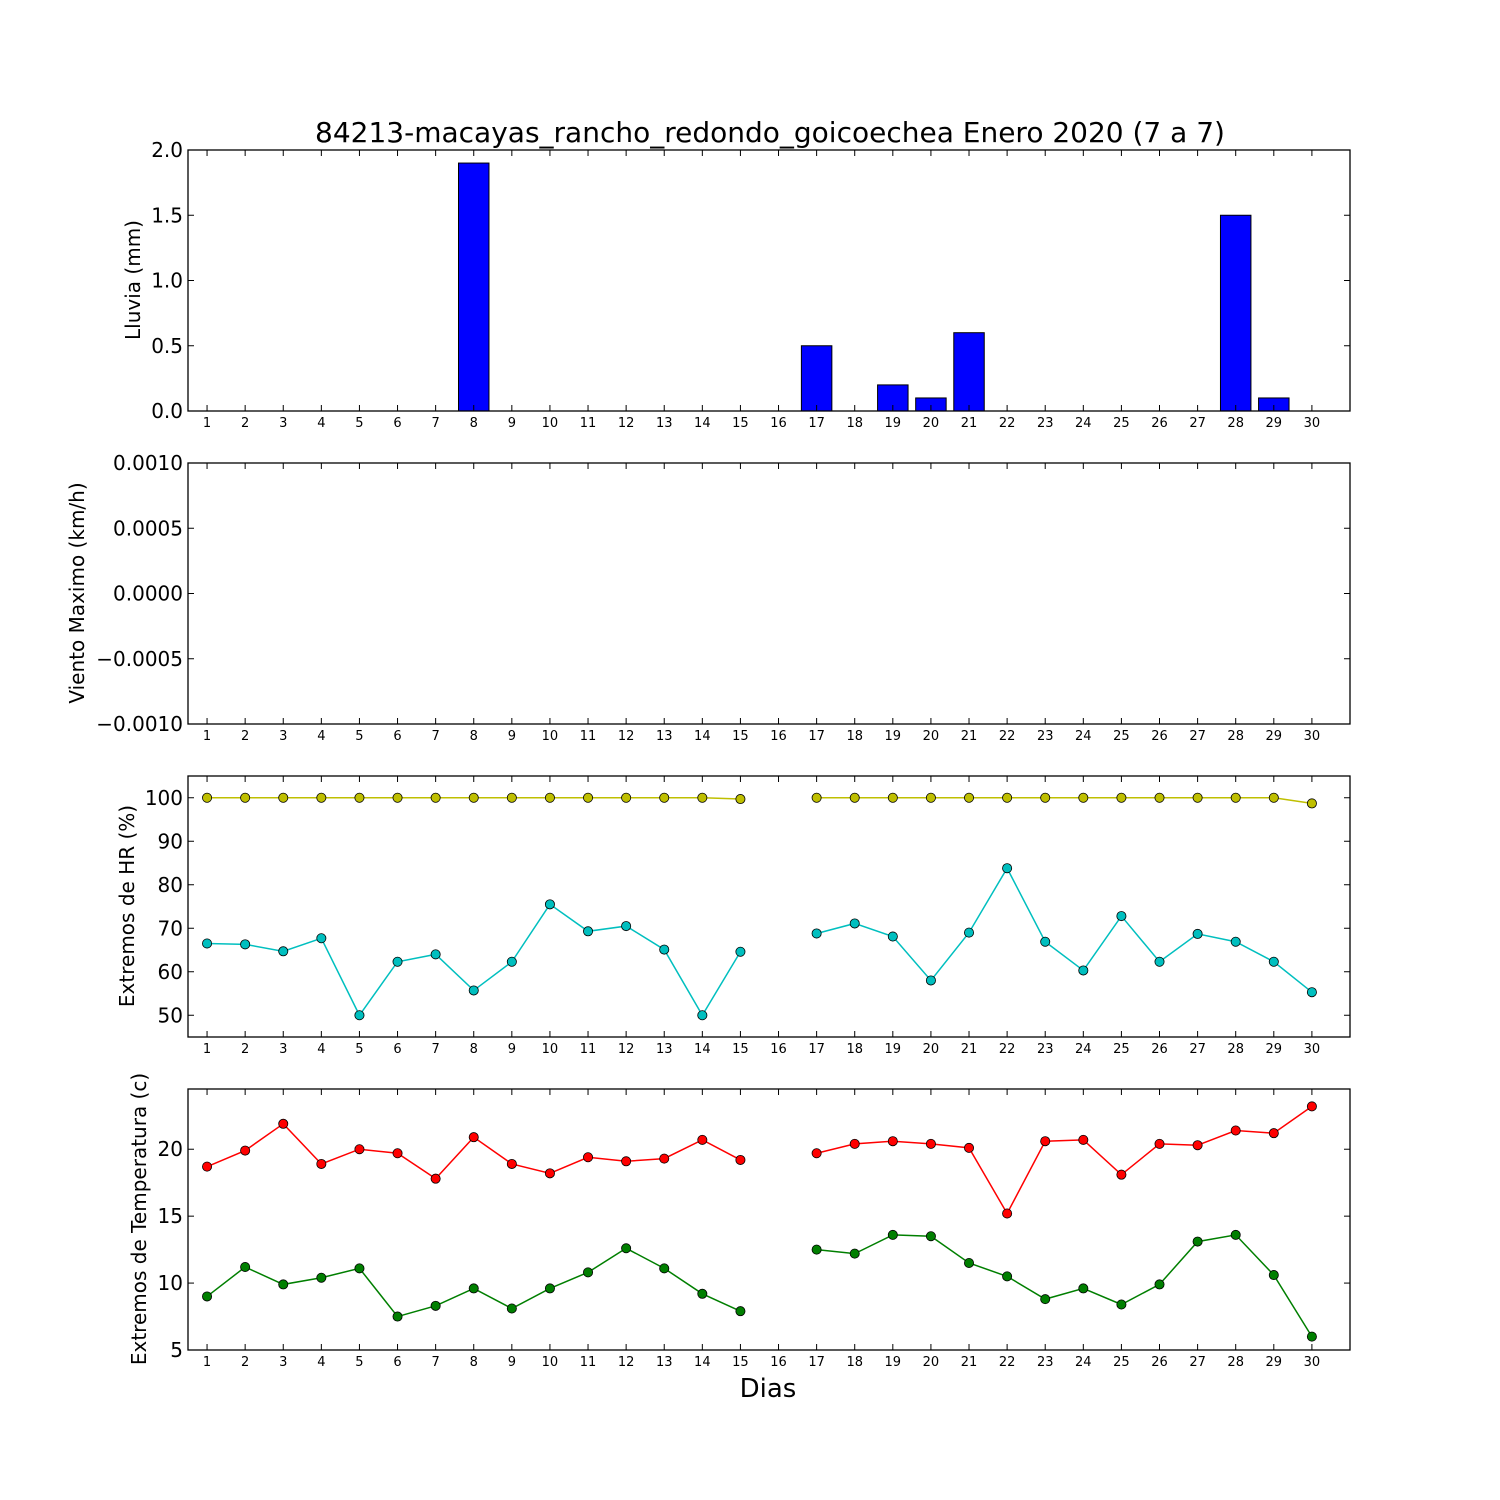  Describe the element at coordinates (245, 423) in the screenshot. I see `rain-xtick-label: 2` at that location.